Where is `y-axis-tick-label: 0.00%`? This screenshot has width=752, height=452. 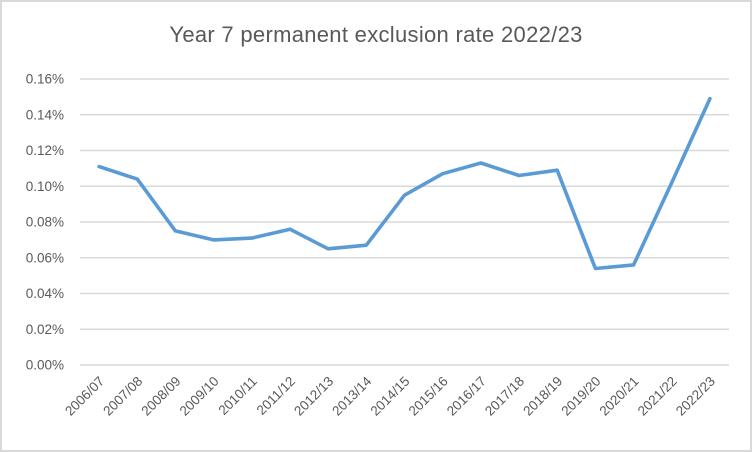 y-axis-tick-label: 0.00% is located at coordinates (45, 365).